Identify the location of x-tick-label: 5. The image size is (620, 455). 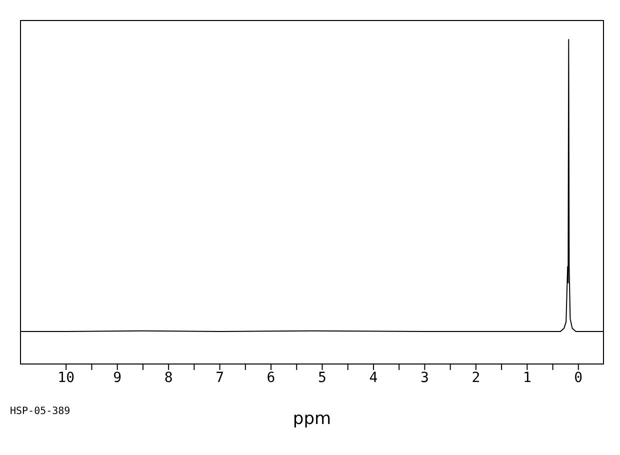
(322, 378).